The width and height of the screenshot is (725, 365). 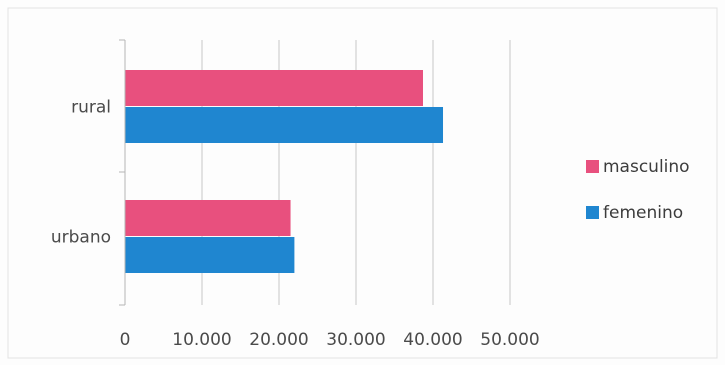 What do you see at coordinates (284, 125) in the screenshot?
I see `bar-rural-femenino` at bounding box center [284, 125].